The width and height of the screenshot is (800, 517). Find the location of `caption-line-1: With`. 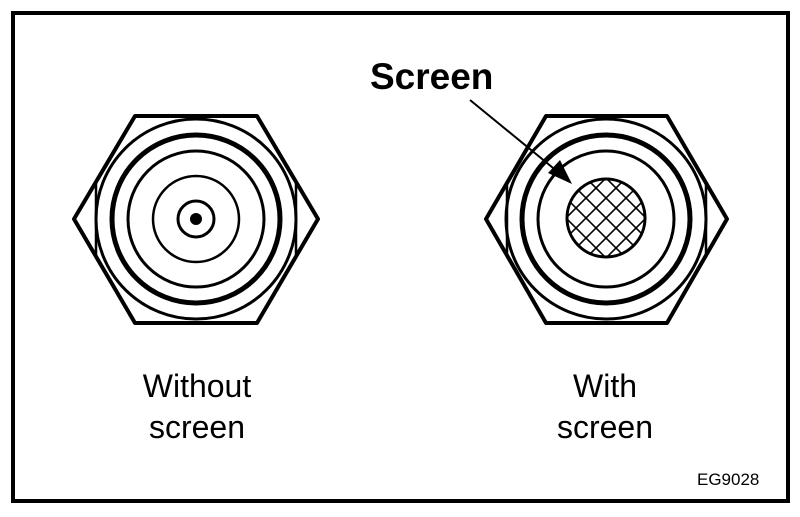

caption-line-1: With is located at coordinates (605, 386).